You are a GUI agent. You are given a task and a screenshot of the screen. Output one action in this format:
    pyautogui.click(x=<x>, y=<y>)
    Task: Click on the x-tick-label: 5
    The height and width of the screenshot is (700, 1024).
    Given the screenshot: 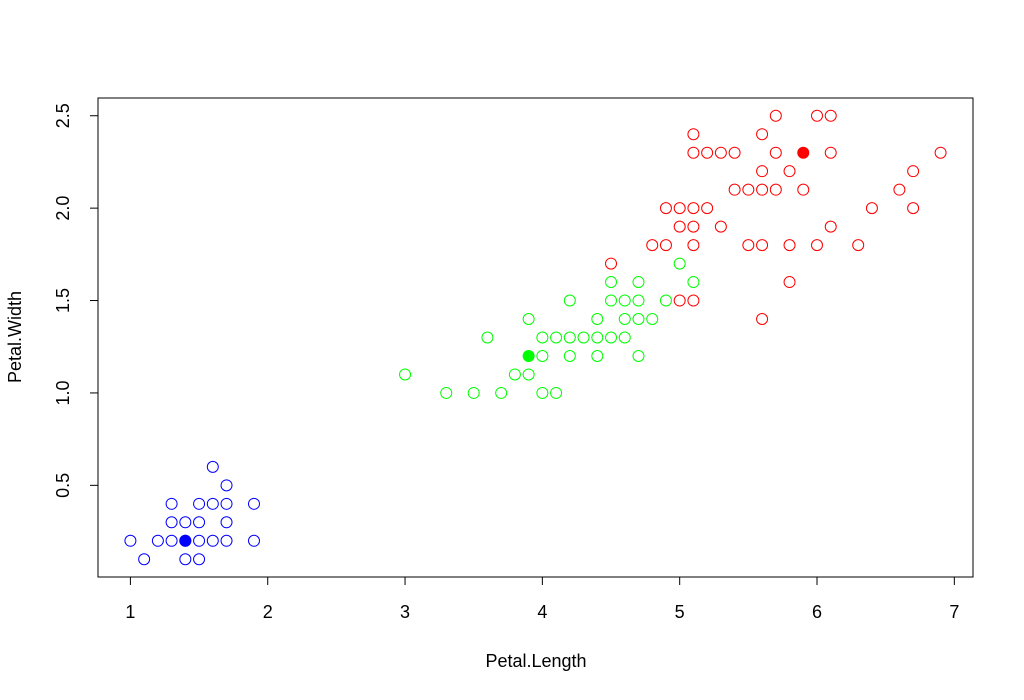 What is the action you would take?
    pyautogui.click(x=680, y=612)
    